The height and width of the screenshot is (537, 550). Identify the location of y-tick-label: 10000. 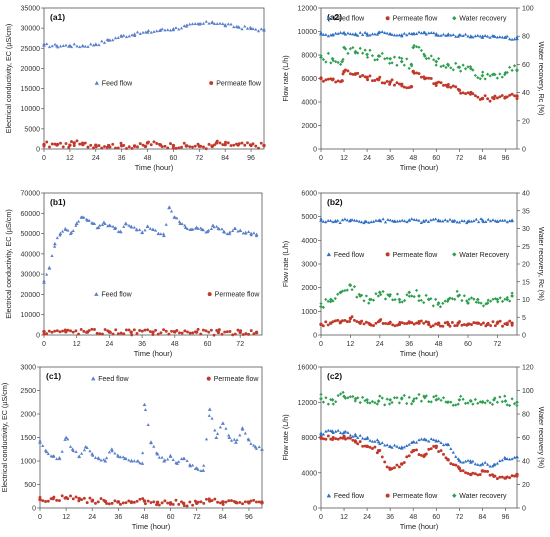
(31, 109).